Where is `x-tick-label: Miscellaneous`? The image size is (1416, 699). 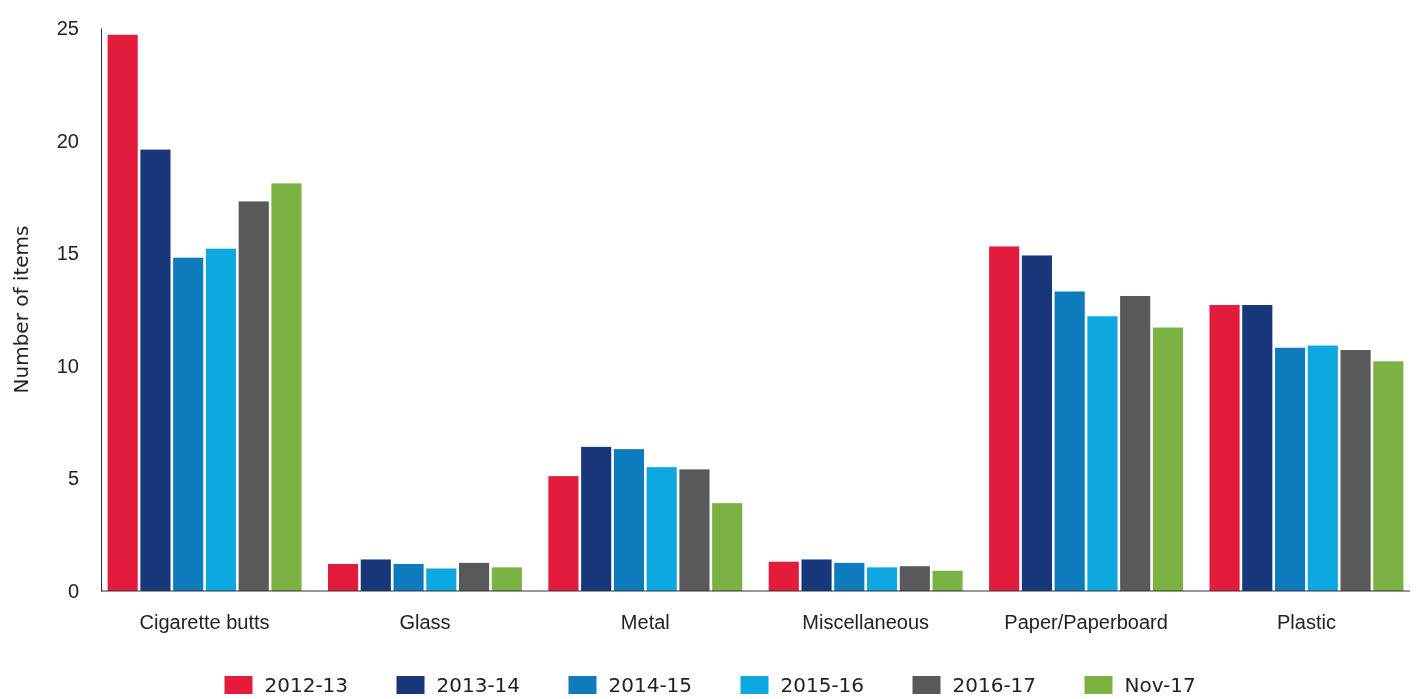
x-tick-label: Miscellaneous is located at coordinates (866, 622).